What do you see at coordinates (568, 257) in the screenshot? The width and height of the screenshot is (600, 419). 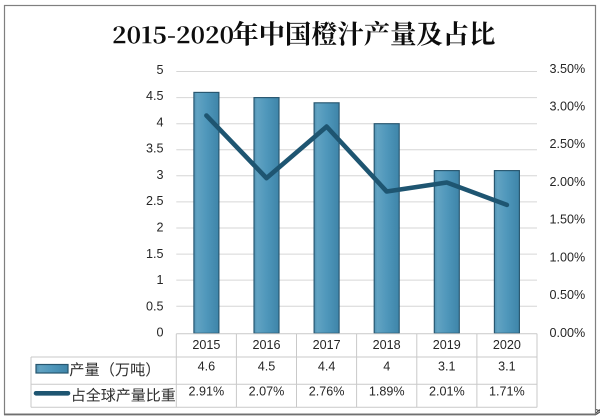 I see `svg-text: 1.00%` at bounding box center [568, 257].